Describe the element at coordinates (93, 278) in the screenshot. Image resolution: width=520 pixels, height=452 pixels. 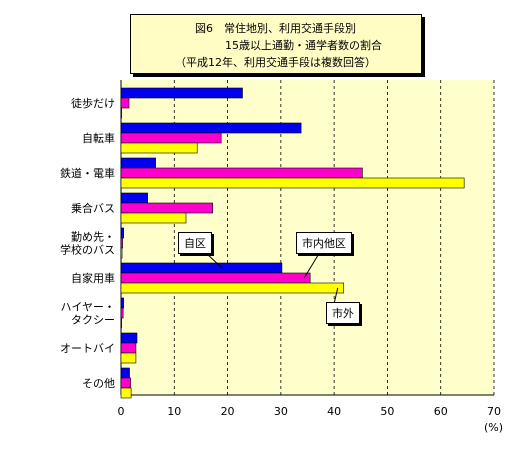
I see `category-label: 自家用車` at that location.